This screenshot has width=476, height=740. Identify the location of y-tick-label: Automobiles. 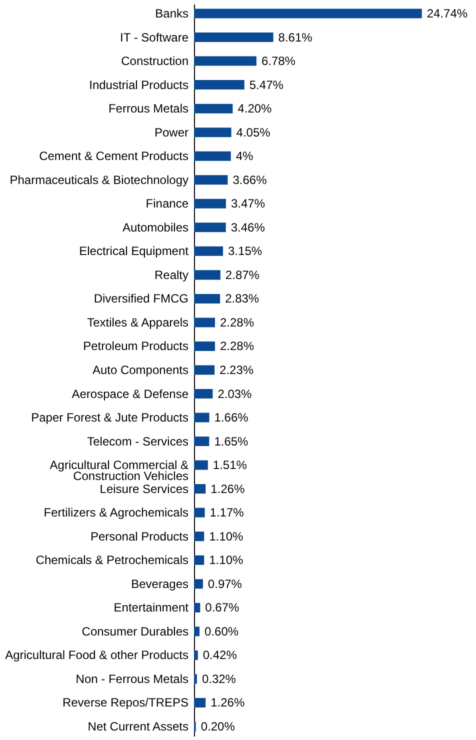
(155, 227).